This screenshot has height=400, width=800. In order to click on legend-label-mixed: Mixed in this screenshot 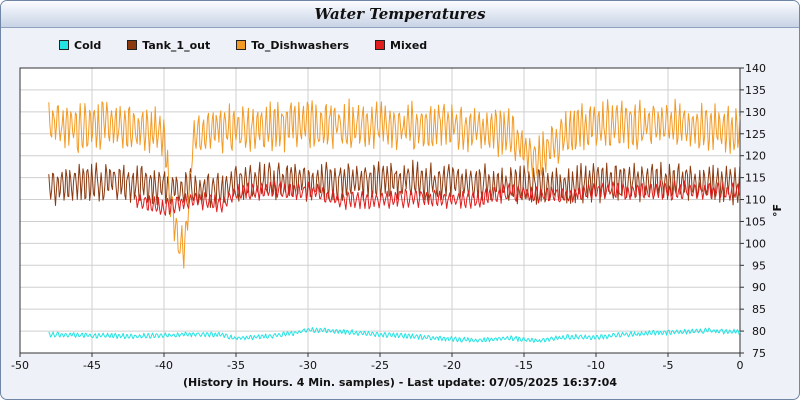, I will do `click(409, 45)`.